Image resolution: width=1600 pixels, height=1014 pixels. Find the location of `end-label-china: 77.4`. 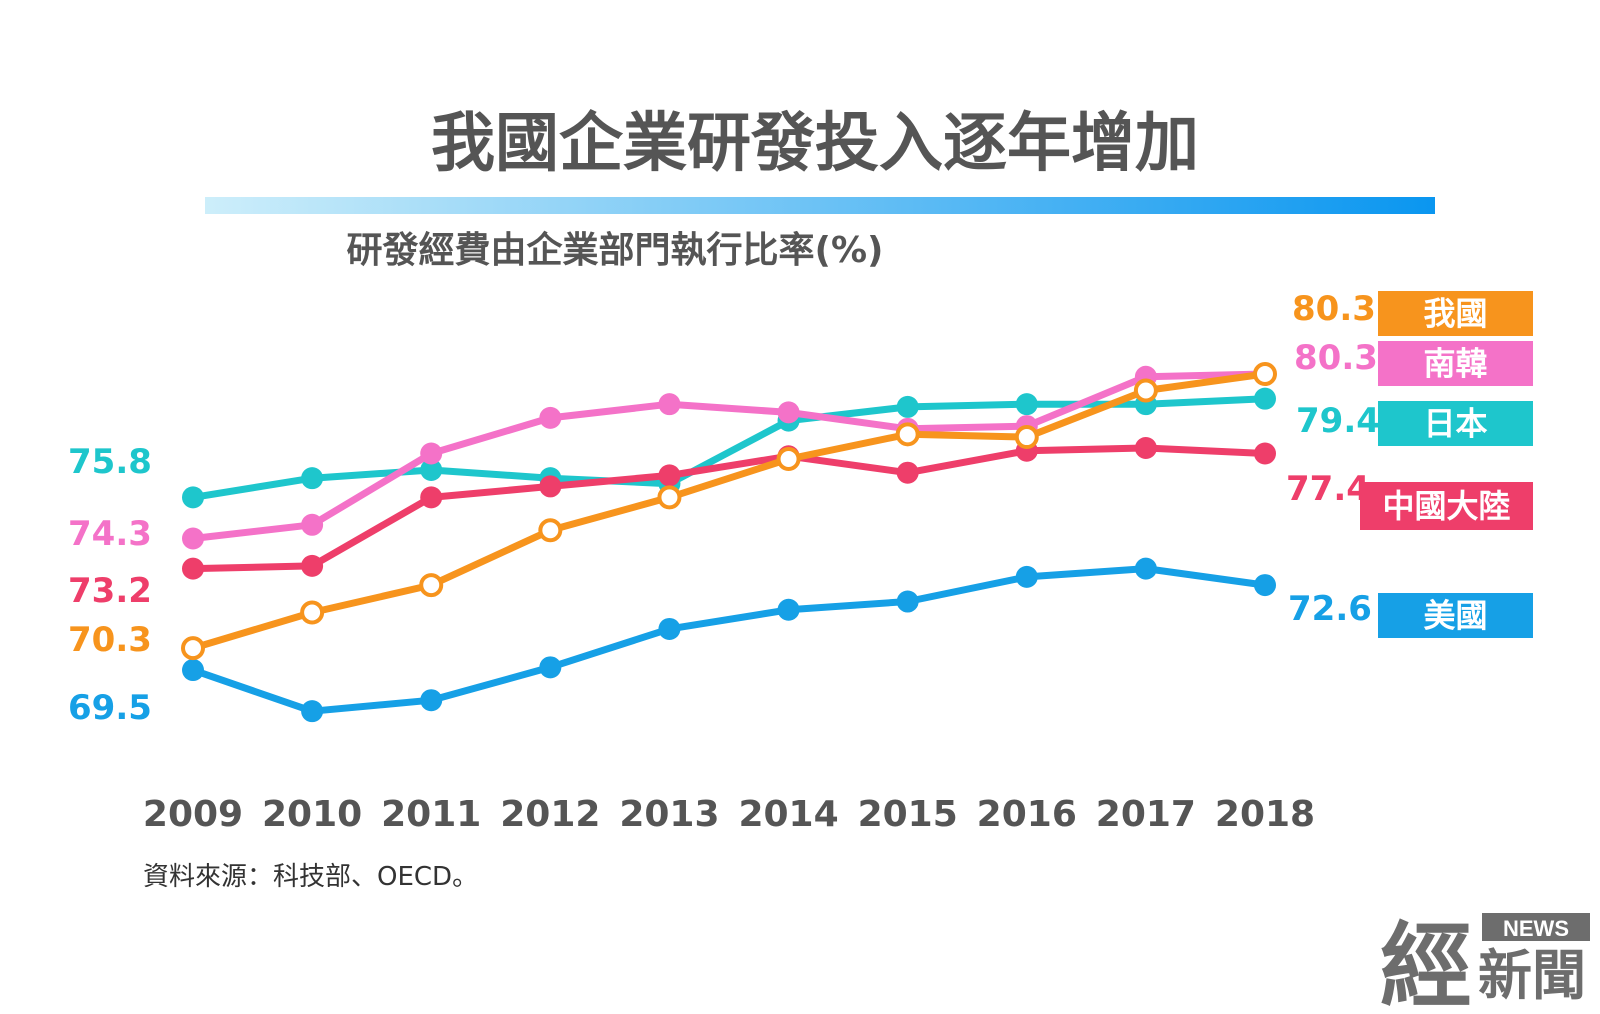

end-label-china: 77.4 is located at coordinates (1328, 489).